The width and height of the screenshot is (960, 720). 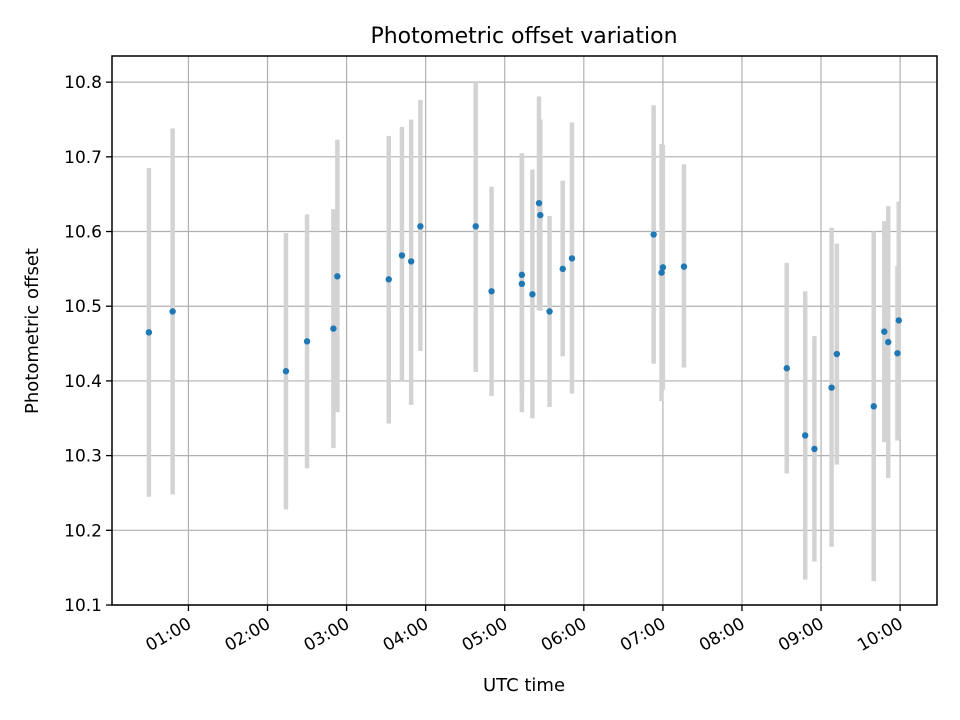 What do you see at coordinates (83, 606) in the screenshot?
I see `y-tick-label: 10.1` at bounding box center [83, 606].